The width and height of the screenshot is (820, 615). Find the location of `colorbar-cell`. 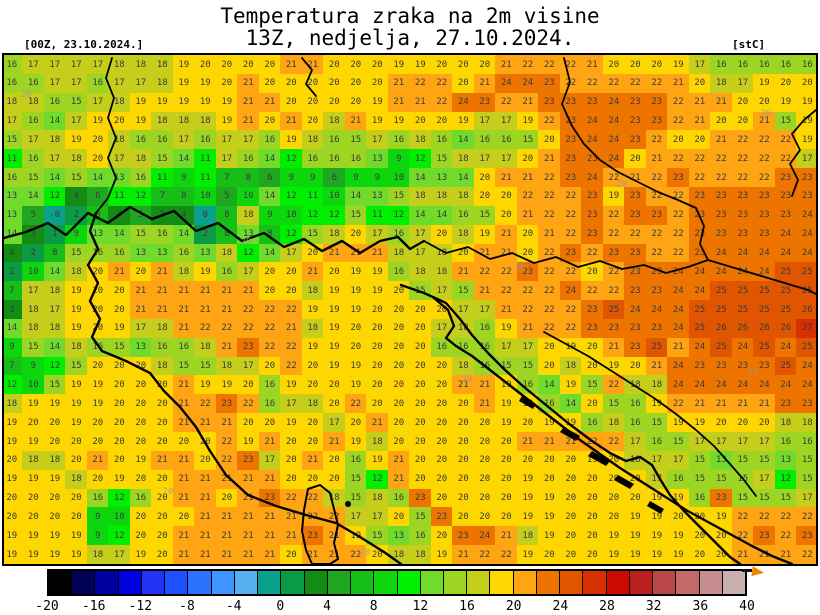

colorbar-cell is located at coordinates (200, 582).